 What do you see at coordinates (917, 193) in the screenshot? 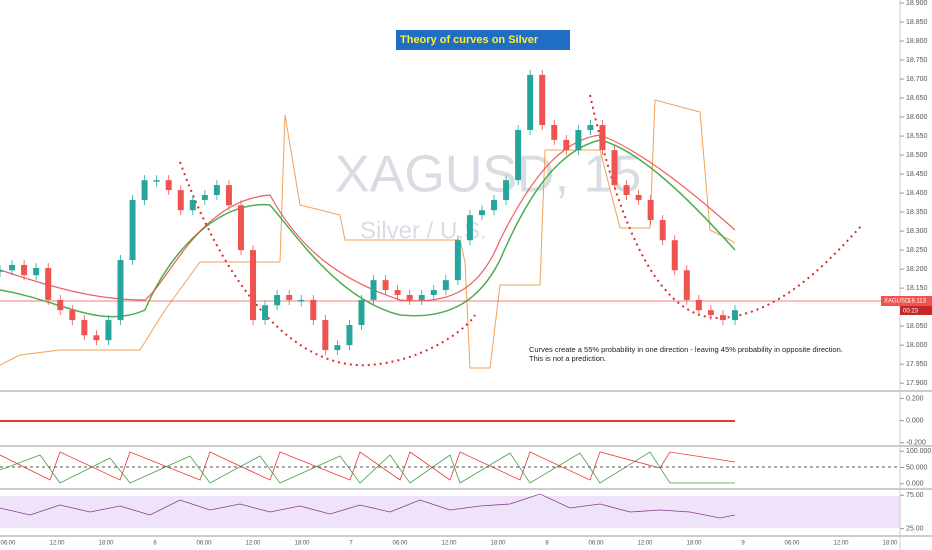
I see `y-tick-label: 18.400` at bounding box center [917, 193].